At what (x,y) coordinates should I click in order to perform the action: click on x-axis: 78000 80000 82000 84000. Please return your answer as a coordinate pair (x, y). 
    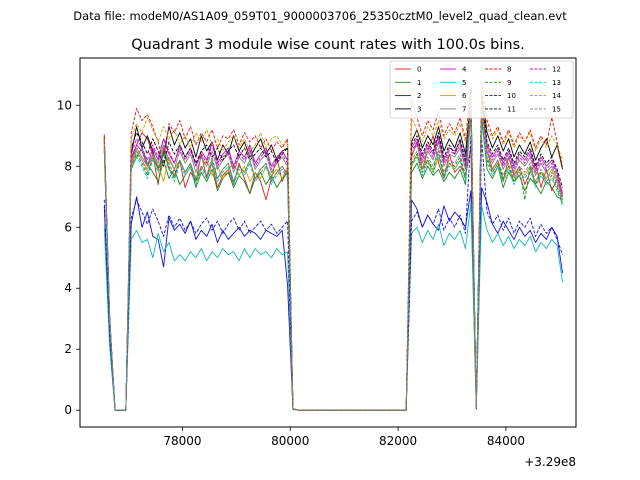
    Looking at the image, I should click on (344, 437).